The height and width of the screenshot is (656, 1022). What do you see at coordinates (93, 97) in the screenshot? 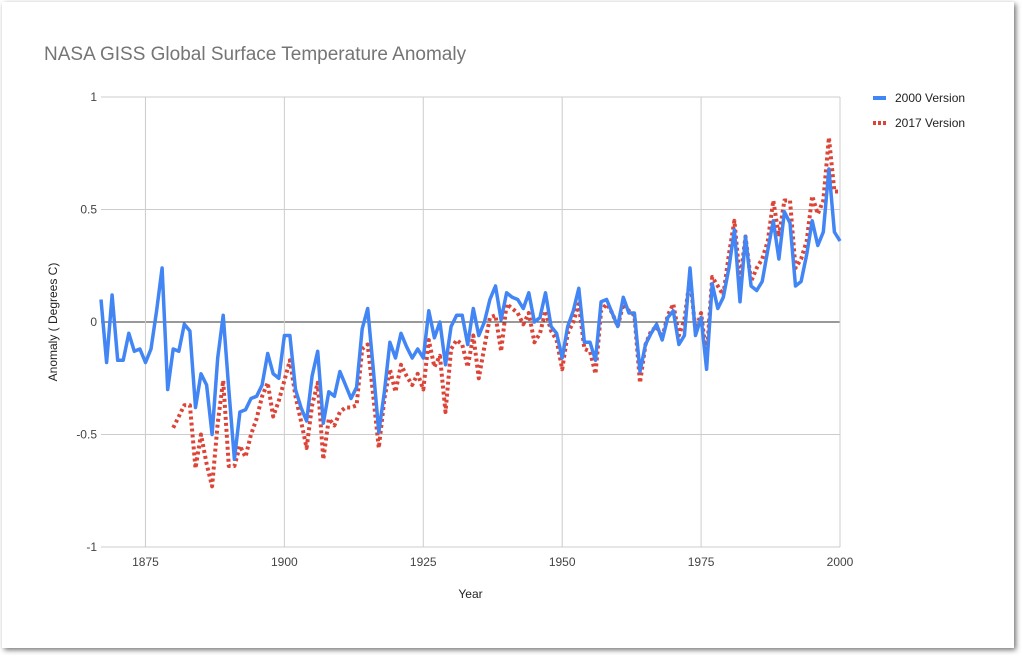
I see `y-tick-label: 1` at bounding box center [93, 97].